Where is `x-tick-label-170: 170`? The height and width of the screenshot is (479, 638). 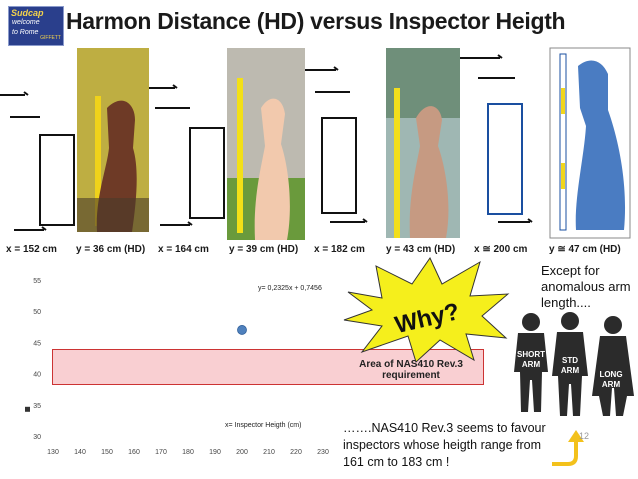 x-tick-label-170: 170 is located at coordinates (161, 452).